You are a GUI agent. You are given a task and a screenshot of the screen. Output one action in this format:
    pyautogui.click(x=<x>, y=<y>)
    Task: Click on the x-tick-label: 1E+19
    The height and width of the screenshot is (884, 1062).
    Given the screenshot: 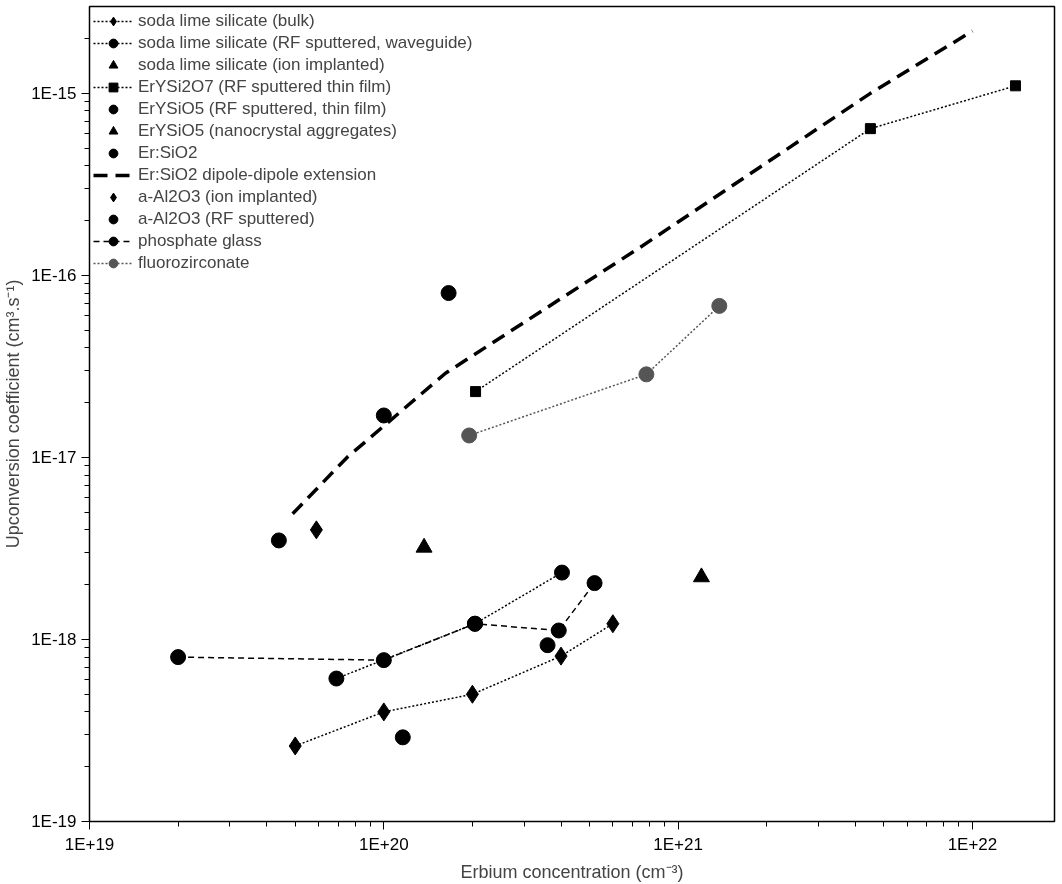 What is the action you would take?
    pyautogui.click(x=89, y=844)
    